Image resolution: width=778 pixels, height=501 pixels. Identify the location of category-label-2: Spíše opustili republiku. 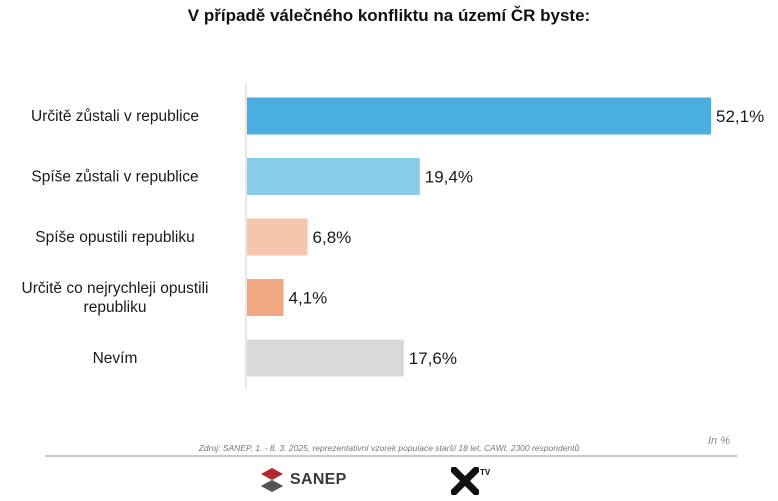
(114, 237).